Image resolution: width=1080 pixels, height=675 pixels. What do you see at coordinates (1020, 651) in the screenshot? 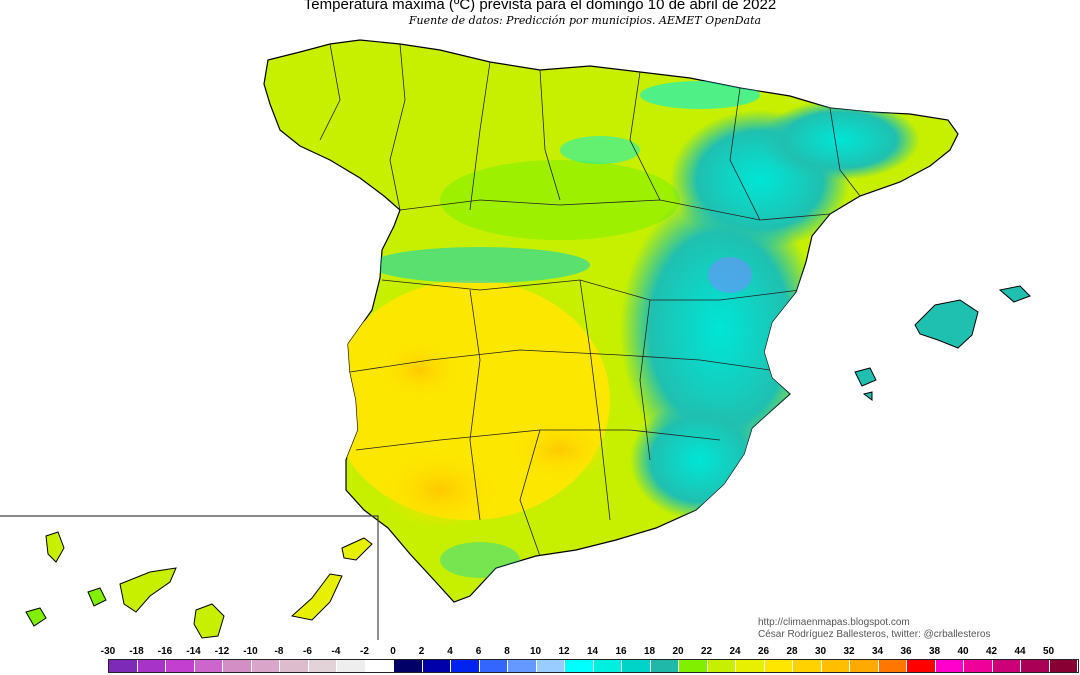
I see `legend-label: 44` at bounding box center [1020, 651].